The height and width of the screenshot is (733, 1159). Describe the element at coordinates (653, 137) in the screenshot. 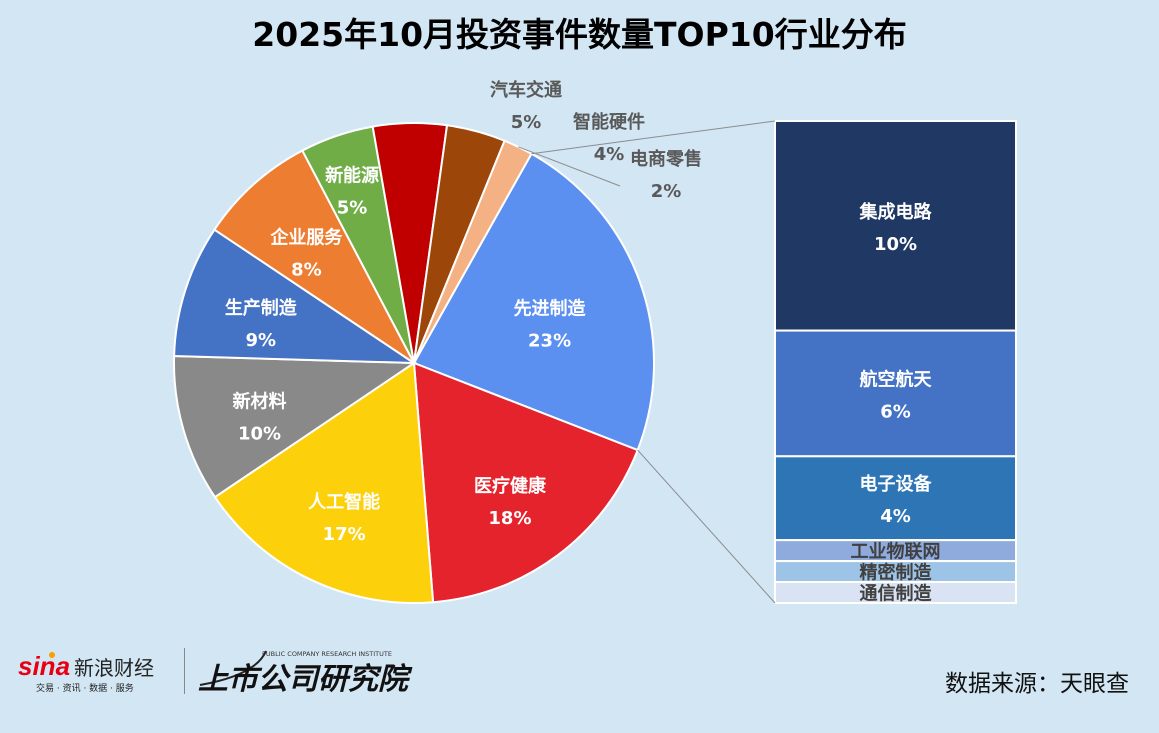

I see `connector-line-top` at that location.